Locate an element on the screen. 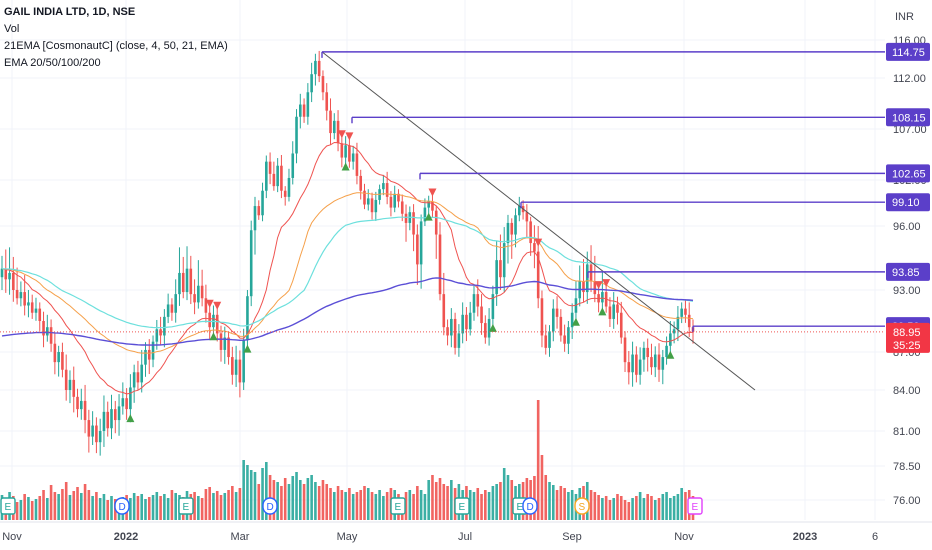  resistance-price-label: 93.85 is located at coordinates (906, 273).